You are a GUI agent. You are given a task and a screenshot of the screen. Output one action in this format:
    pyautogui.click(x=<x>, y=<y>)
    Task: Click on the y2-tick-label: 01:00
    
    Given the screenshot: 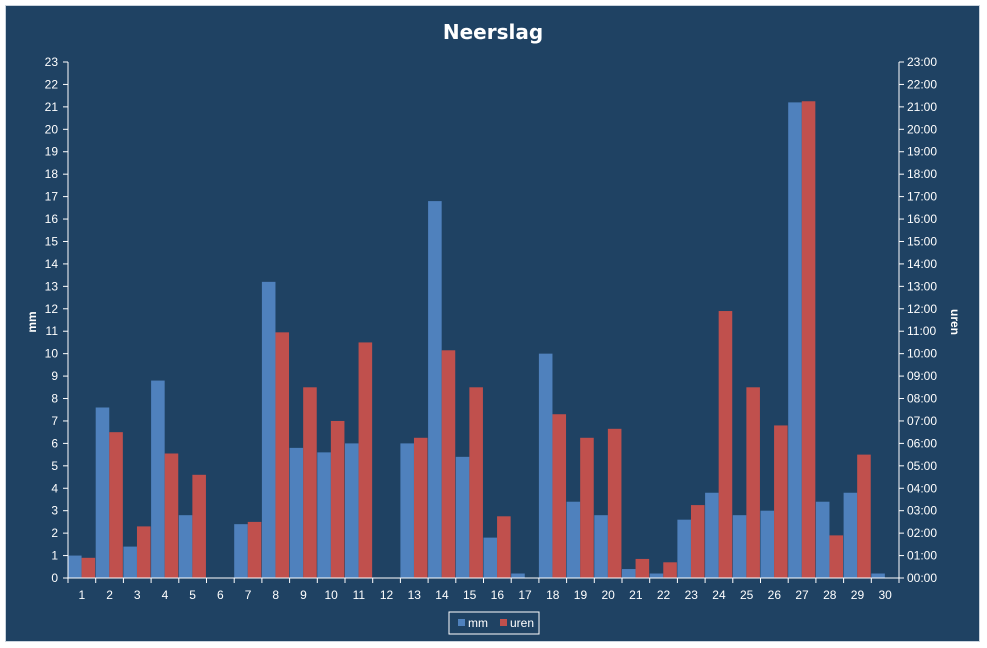 What is the action you would take?
    pyautogui.click(x=922, y=556)
    